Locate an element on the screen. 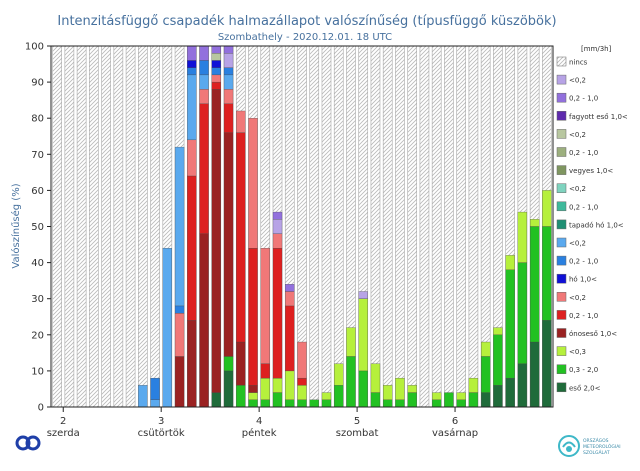  omsz-left-logo is located at coordinates (28, 443).